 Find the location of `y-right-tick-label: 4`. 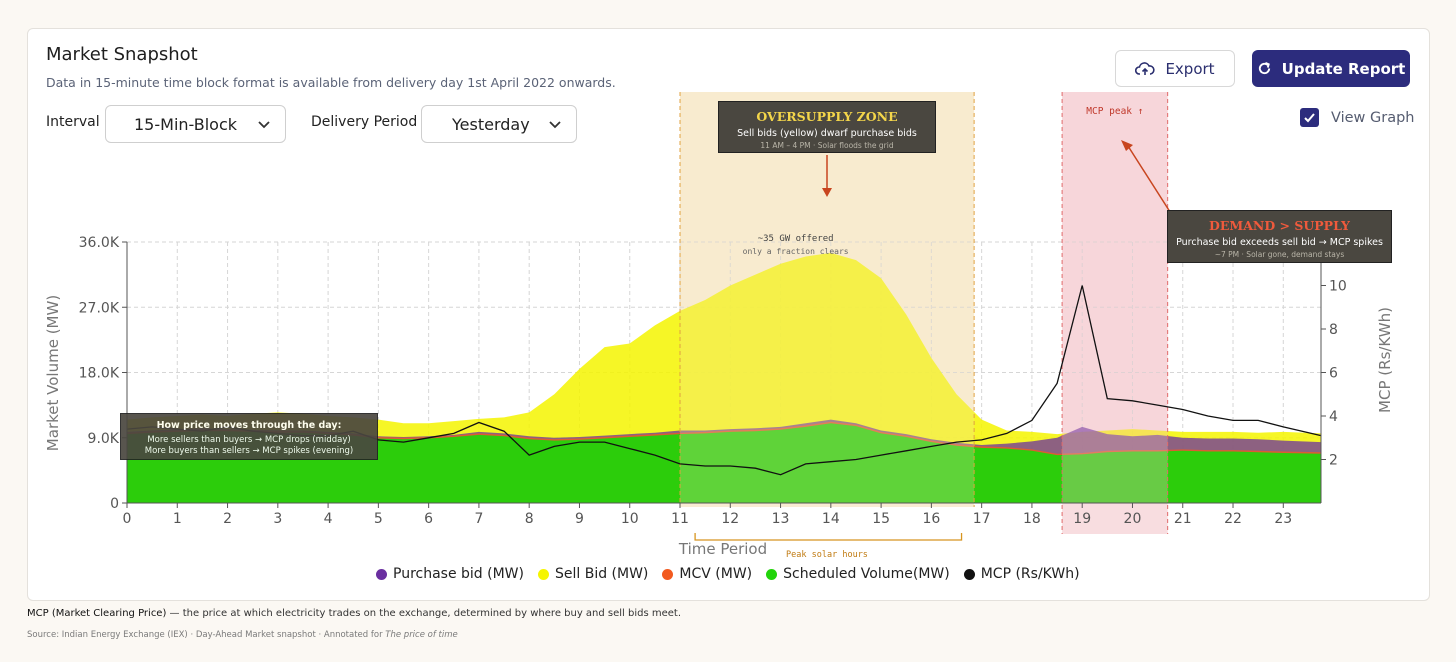

y-right-tick-label: 4 is located at coordinates (1333, 417).